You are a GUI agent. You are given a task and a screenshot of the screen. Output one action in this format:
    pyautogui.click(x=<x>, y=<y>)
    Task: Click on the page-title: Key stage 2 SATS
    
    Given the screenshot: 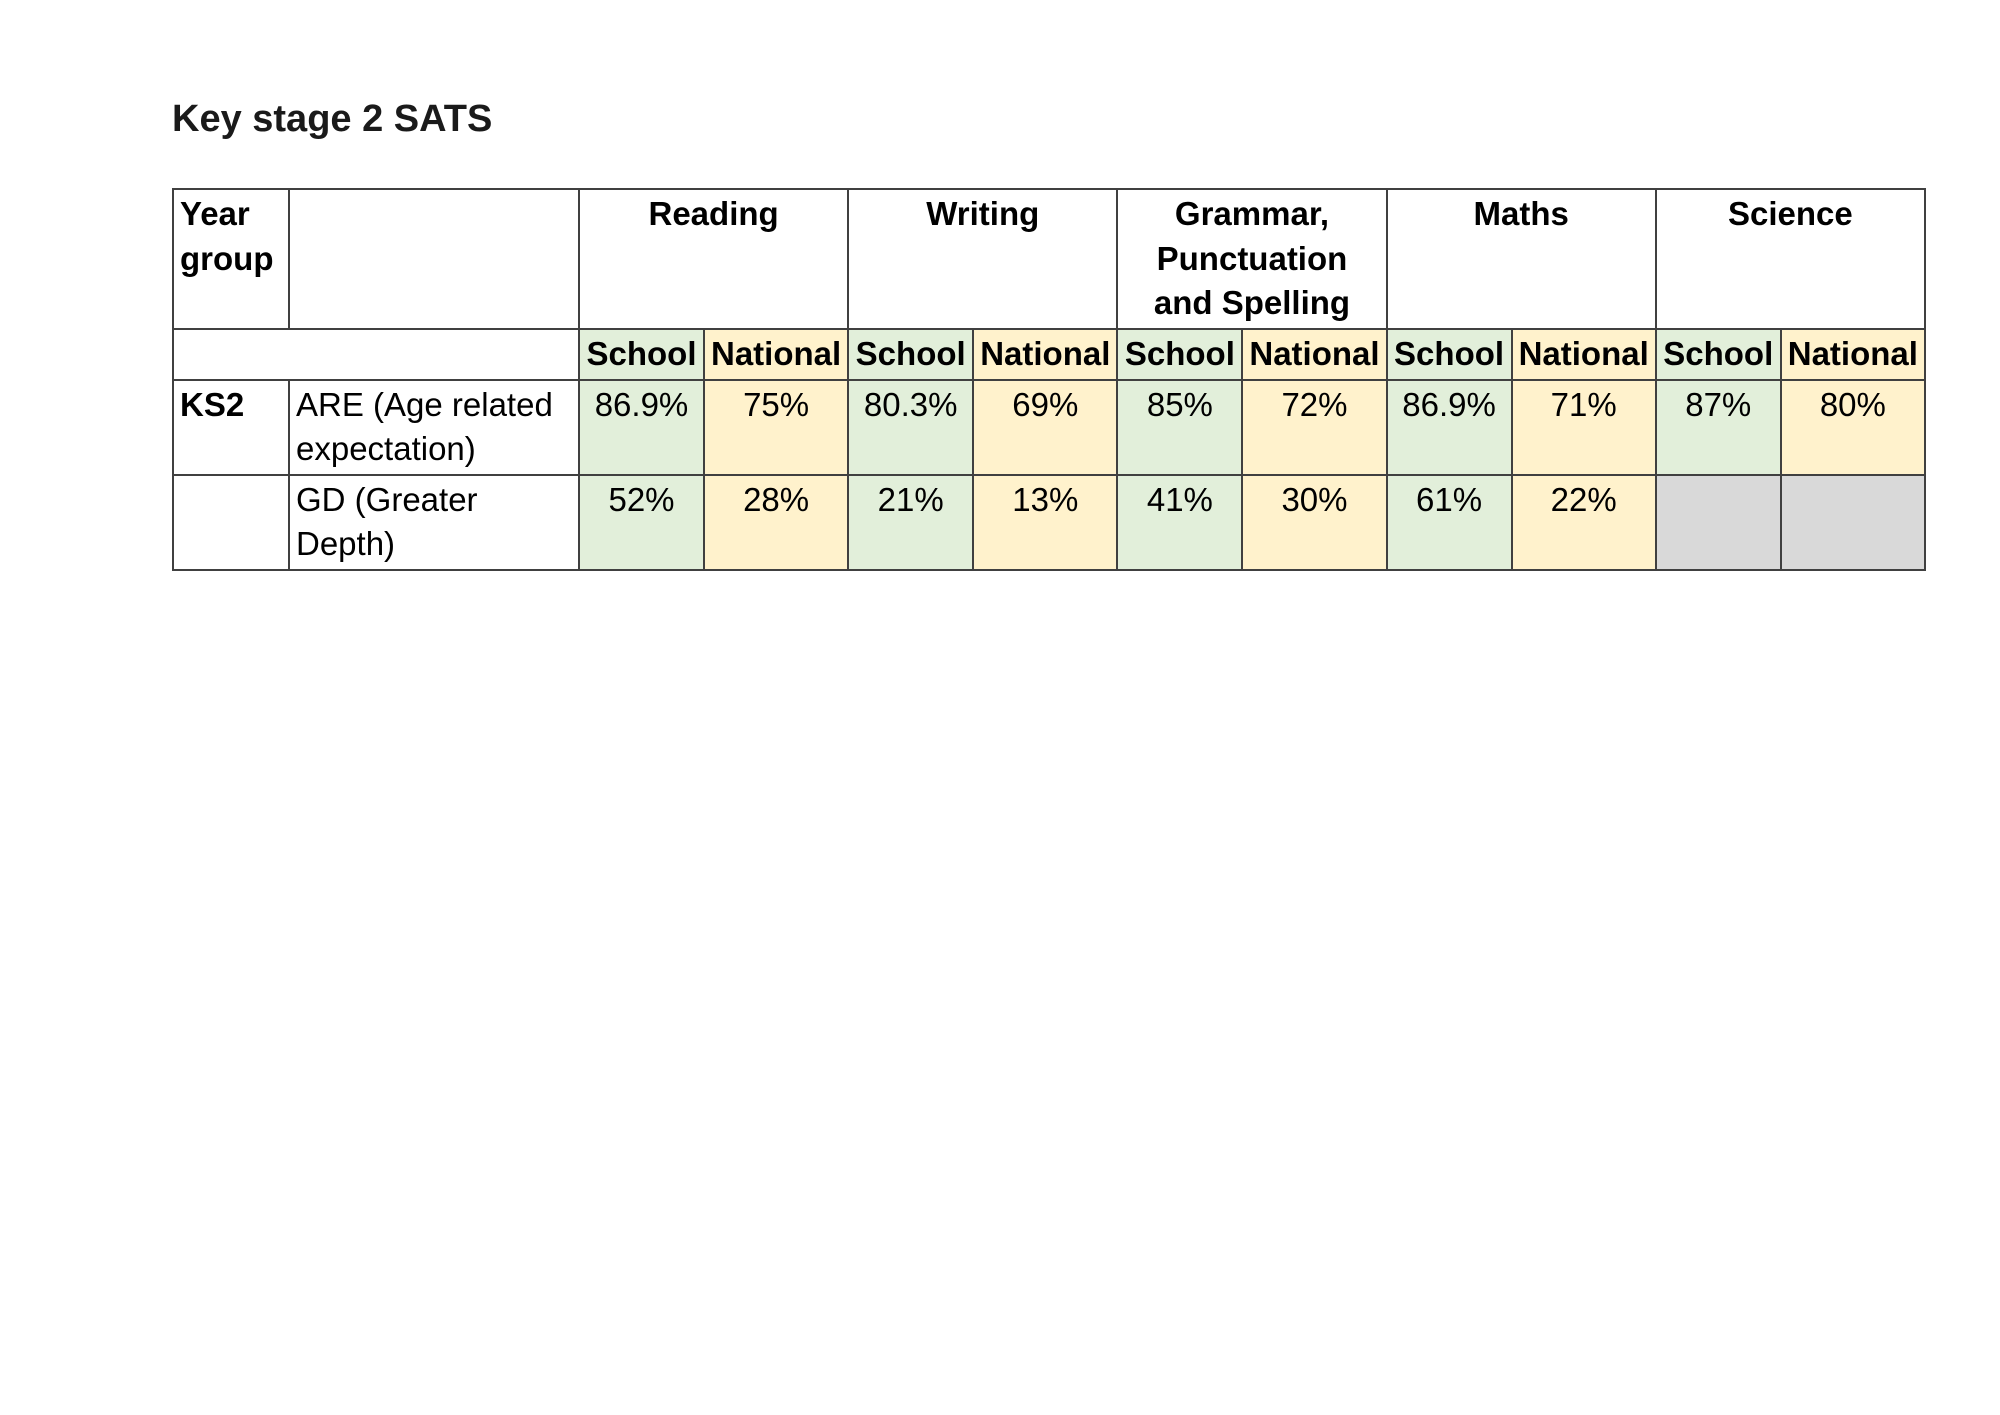 What is the action you would take?
    pyautogui.click(x=332, y=119)
    